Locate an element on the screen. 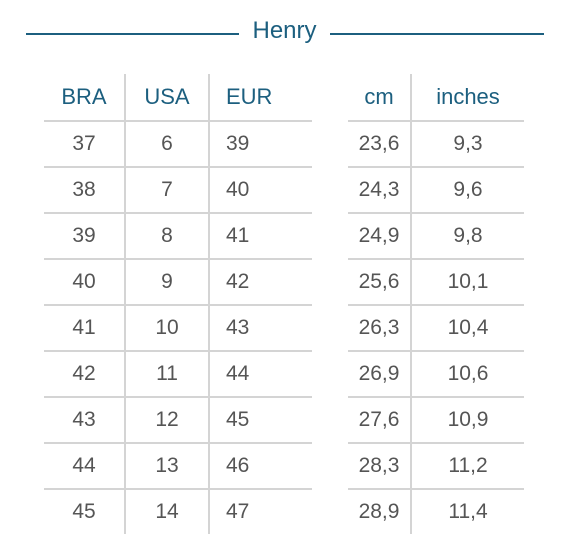  table-row: 24,9 9,8 is located at coordinates (436, 235).